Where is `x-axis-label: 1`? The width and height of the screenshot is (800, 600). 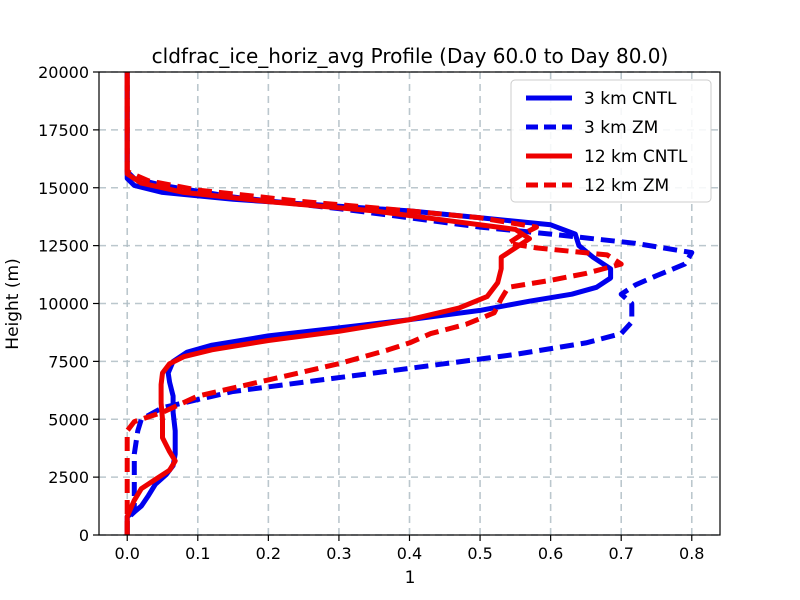 x-axis-label: 1 is located at coordinates (410, 578).